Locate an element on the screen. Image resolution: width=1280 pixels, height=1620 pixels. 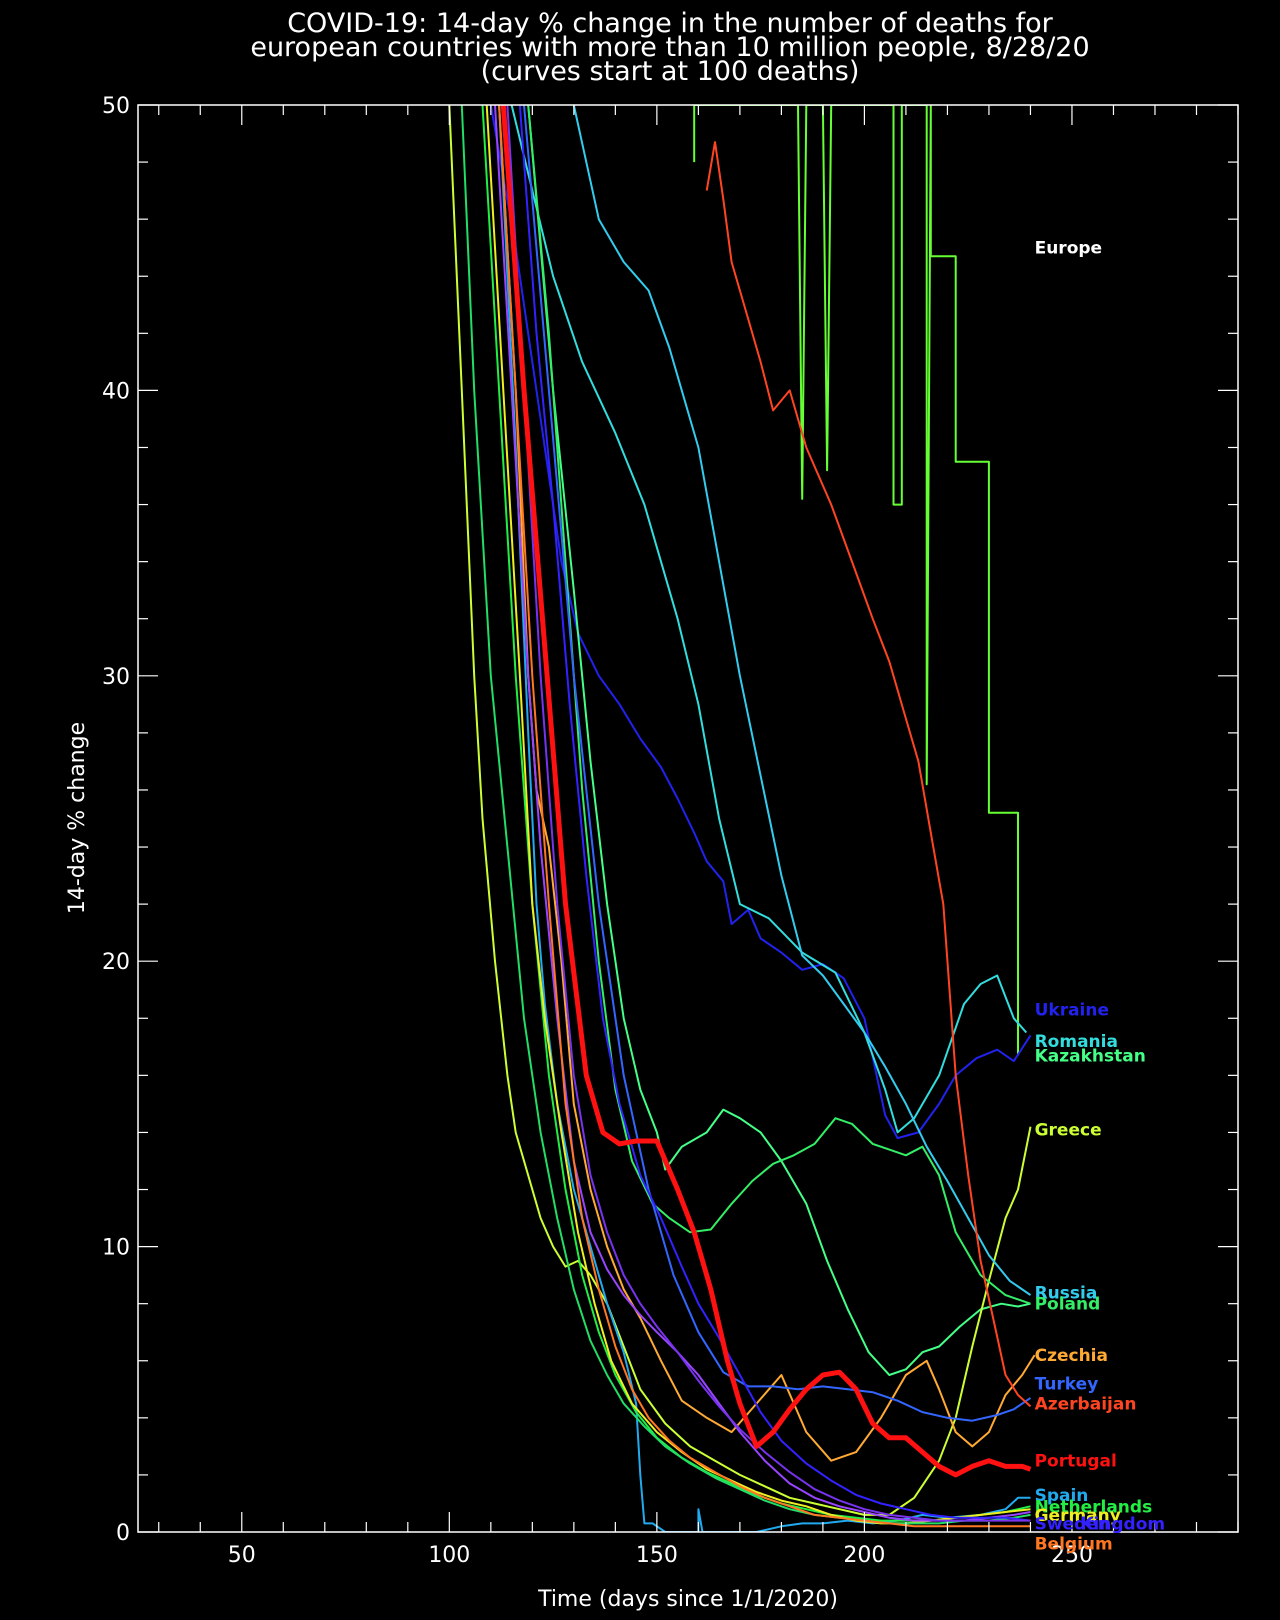
label-kingdom: Kingdom is located at coordinates (1122, 1524).